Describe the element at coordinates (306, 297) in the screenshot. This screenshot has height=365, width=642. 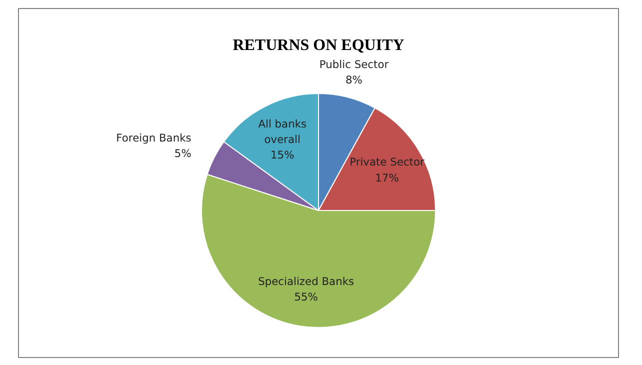
I see `data-label: 55%` at that location.